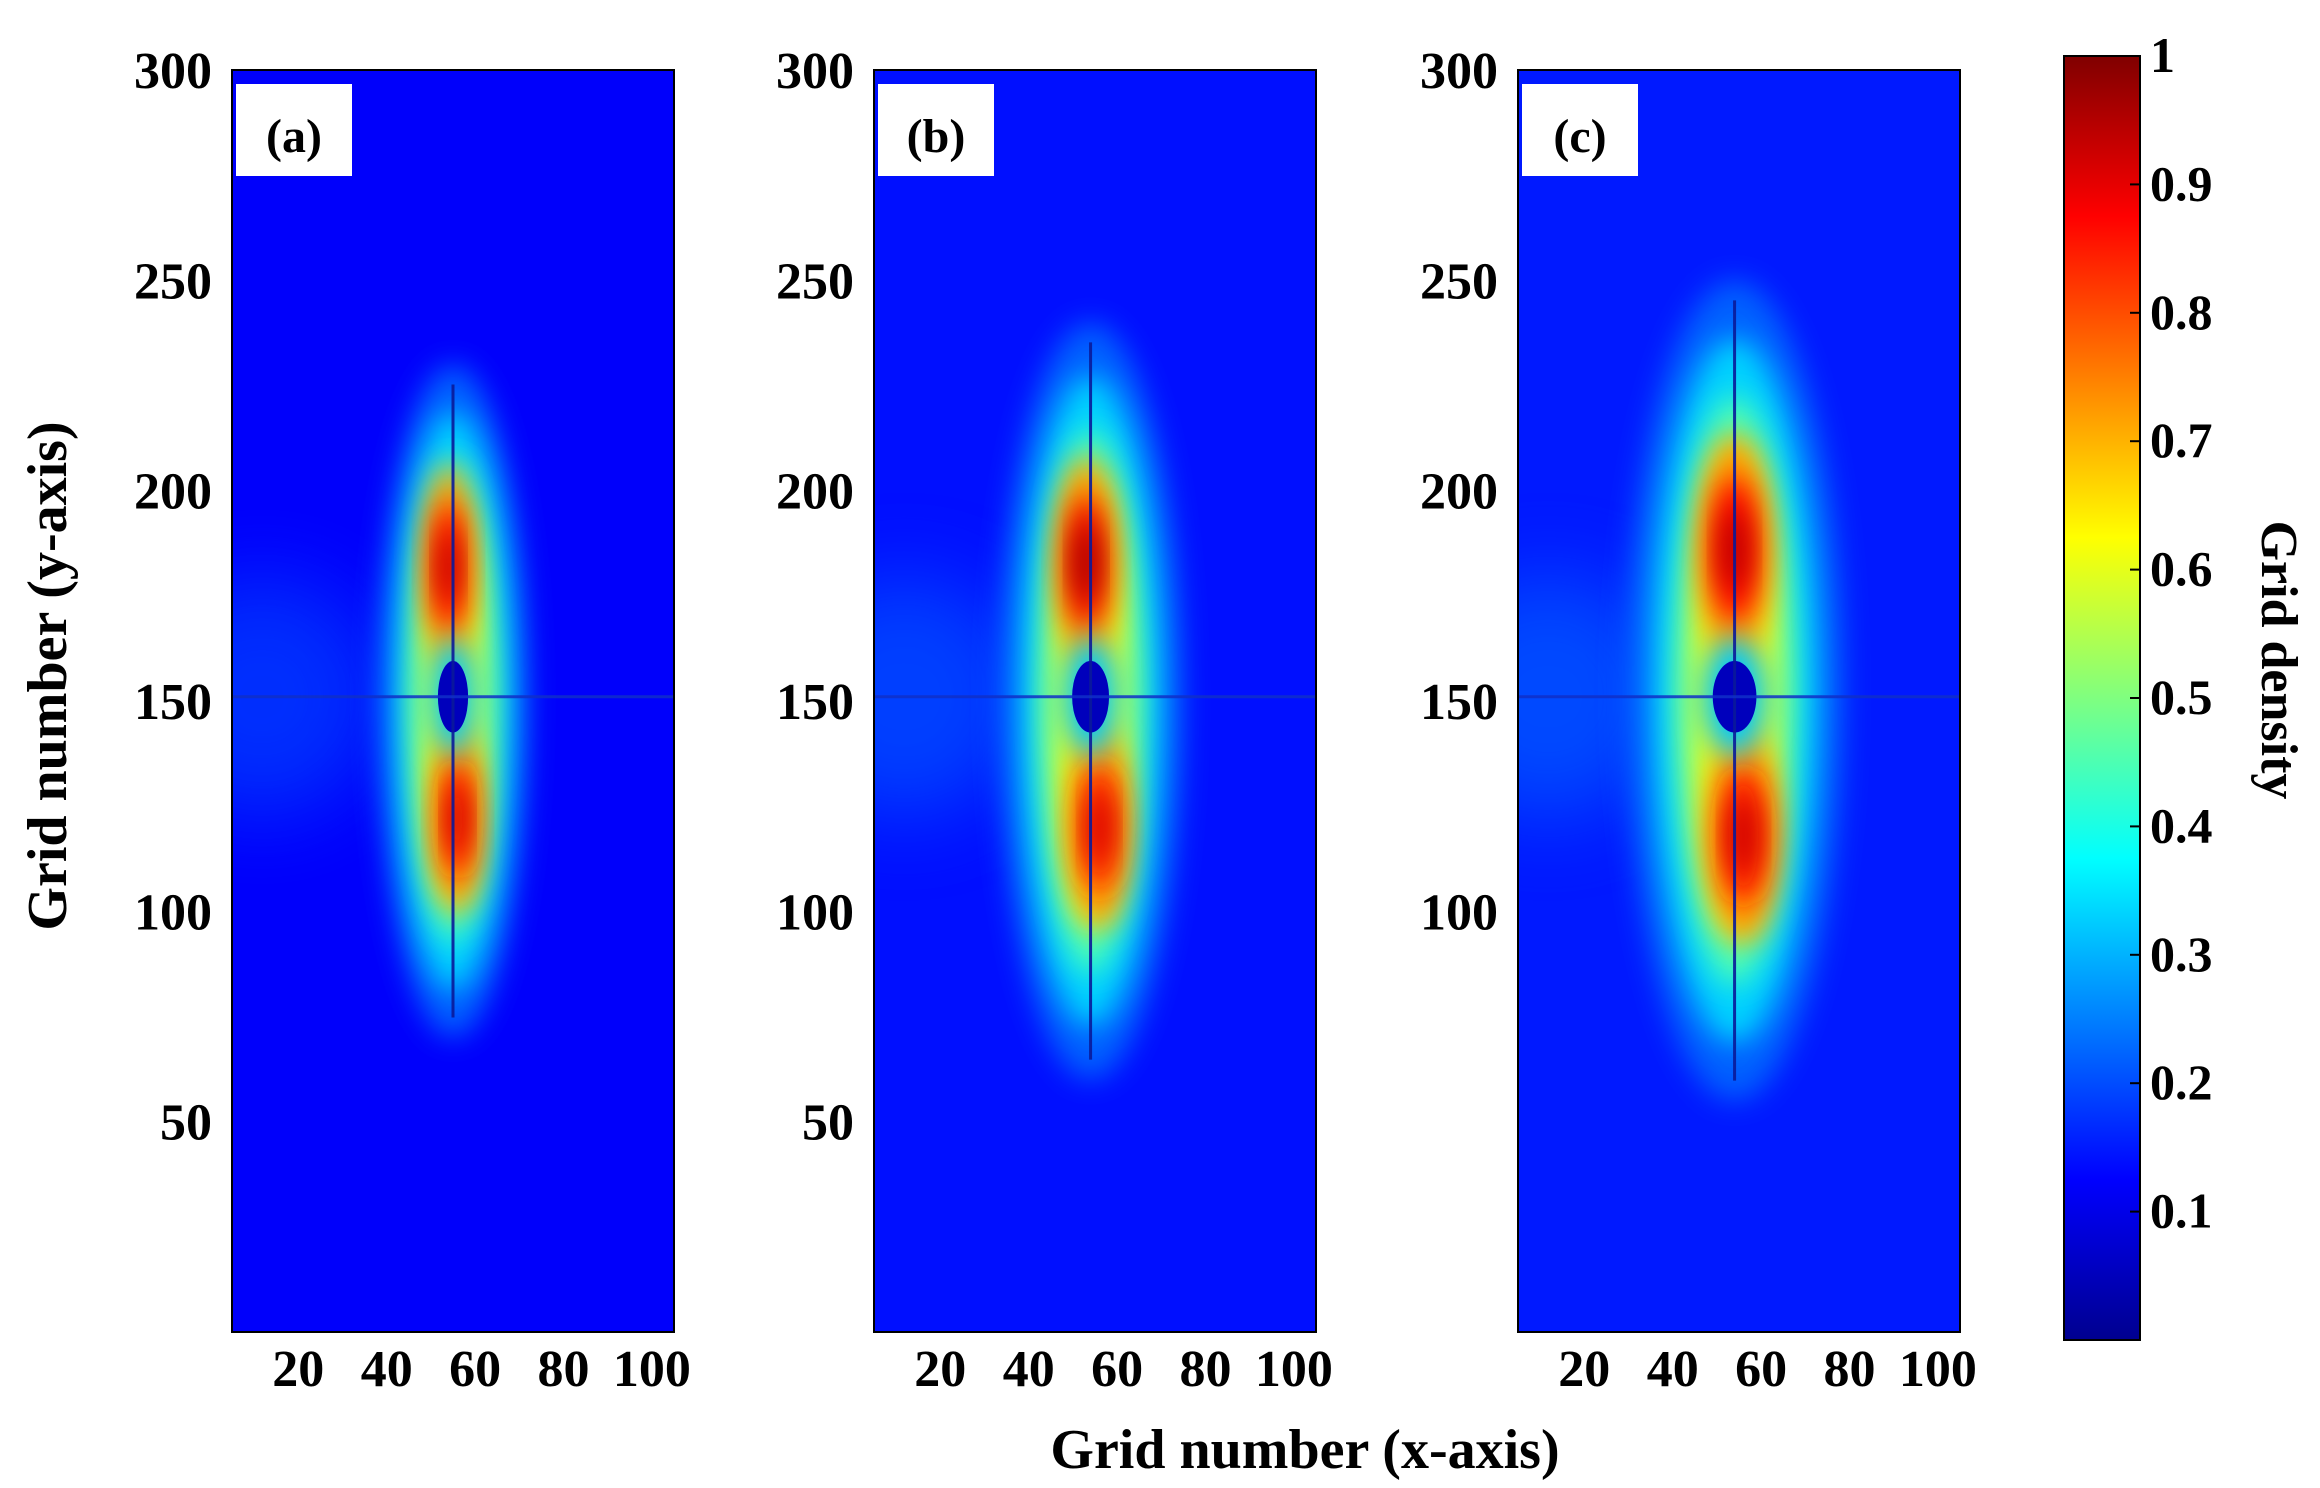 This screenshot has height=1488, width=2320. I want to click on colorbar-ticks: 0.1 0.2 0.3 0.4 0.5 0.6 0.7 0.8 0.9 1, so click(2171, 633).